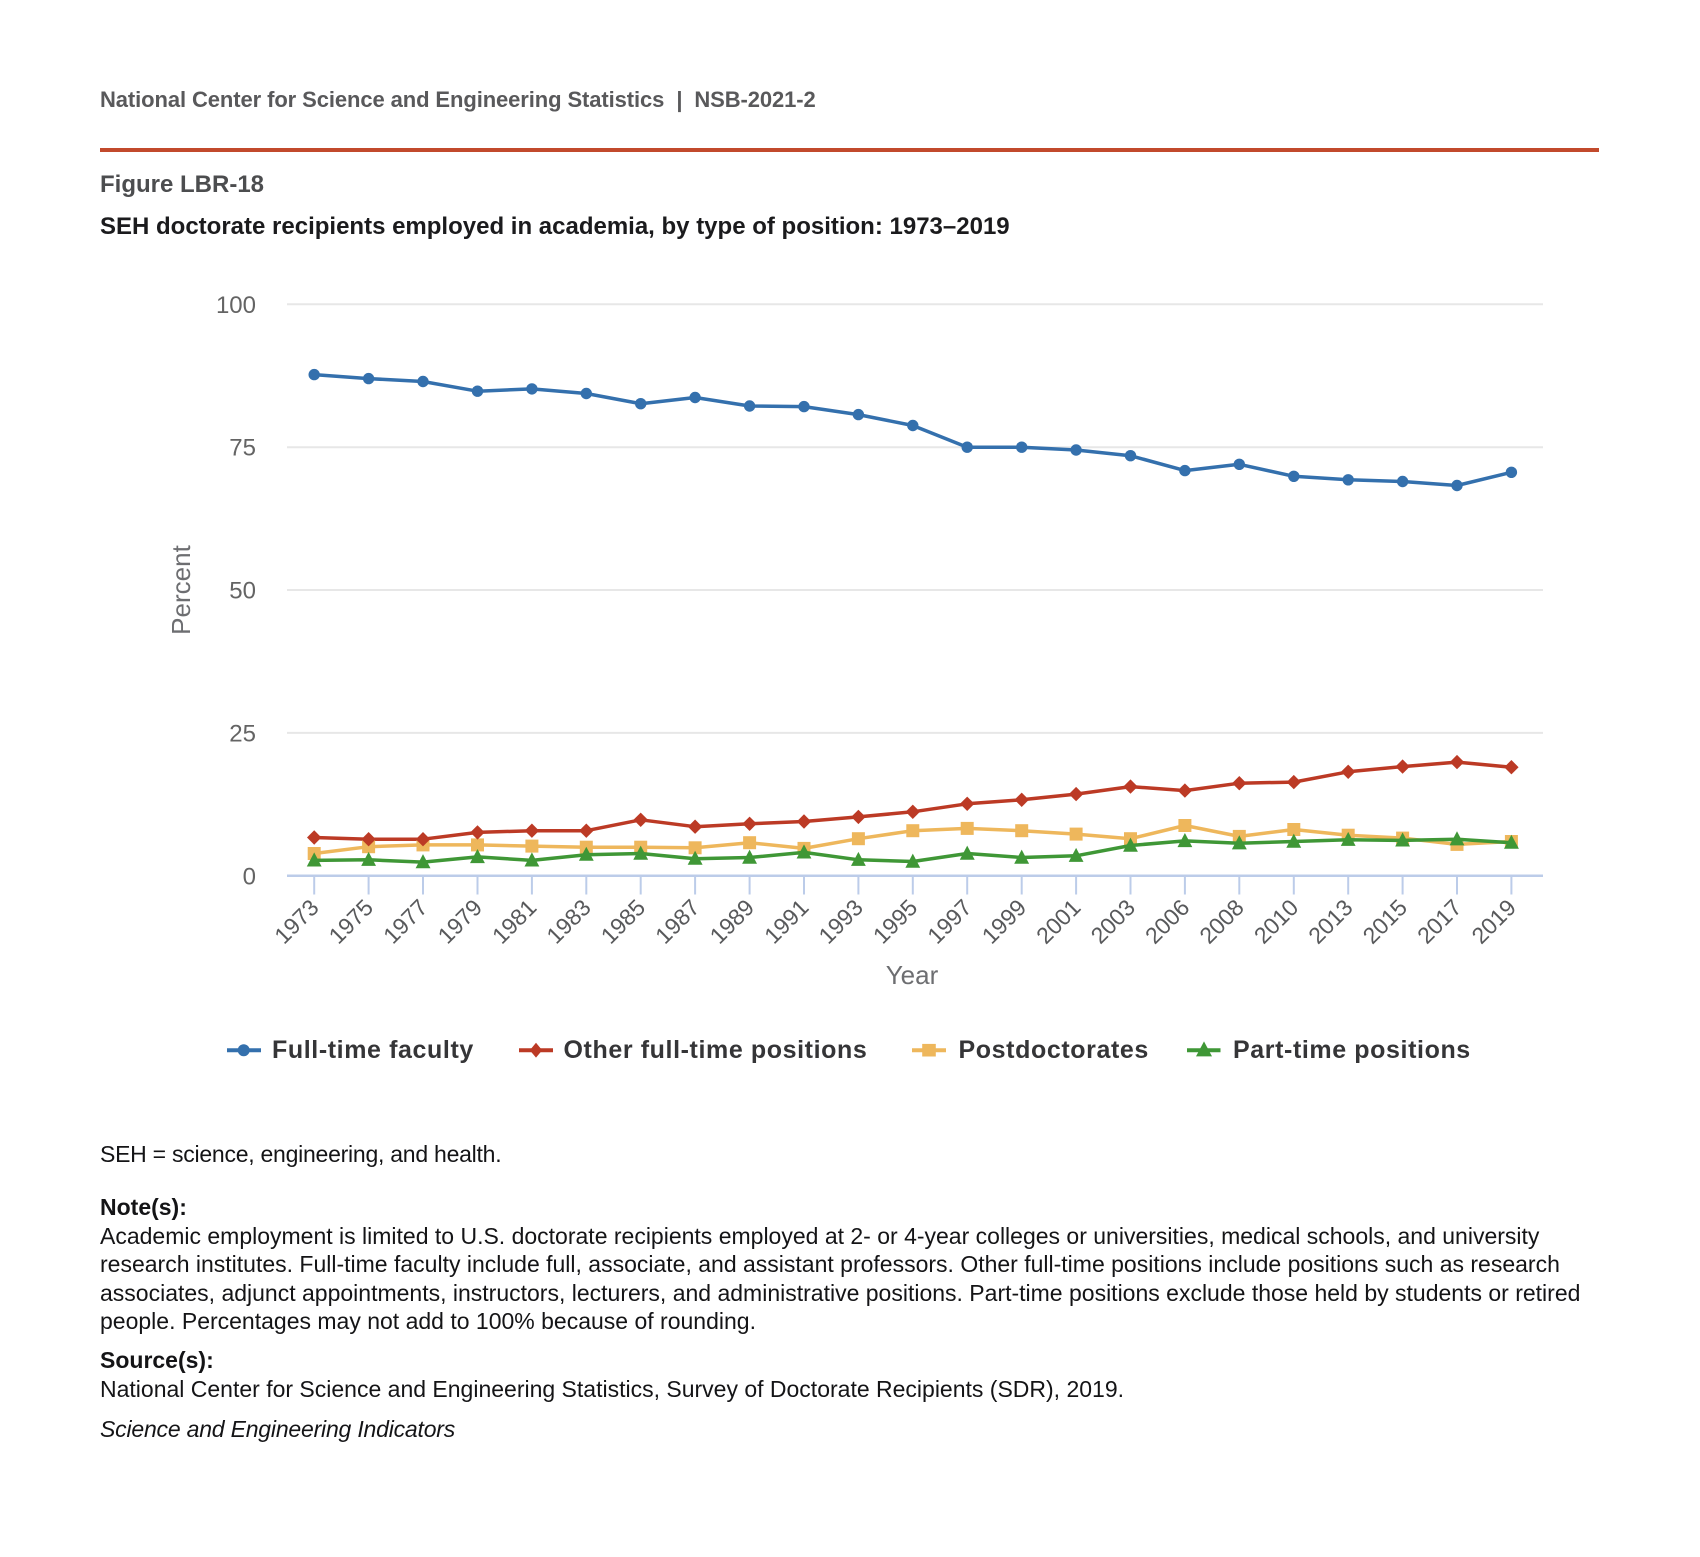 The height and width of the screenshot is (1557, 1700). What do you see at coordinates (459, 921) in the screenshot?
I see `svg-text: 1979` at bounding box center [459, 921].